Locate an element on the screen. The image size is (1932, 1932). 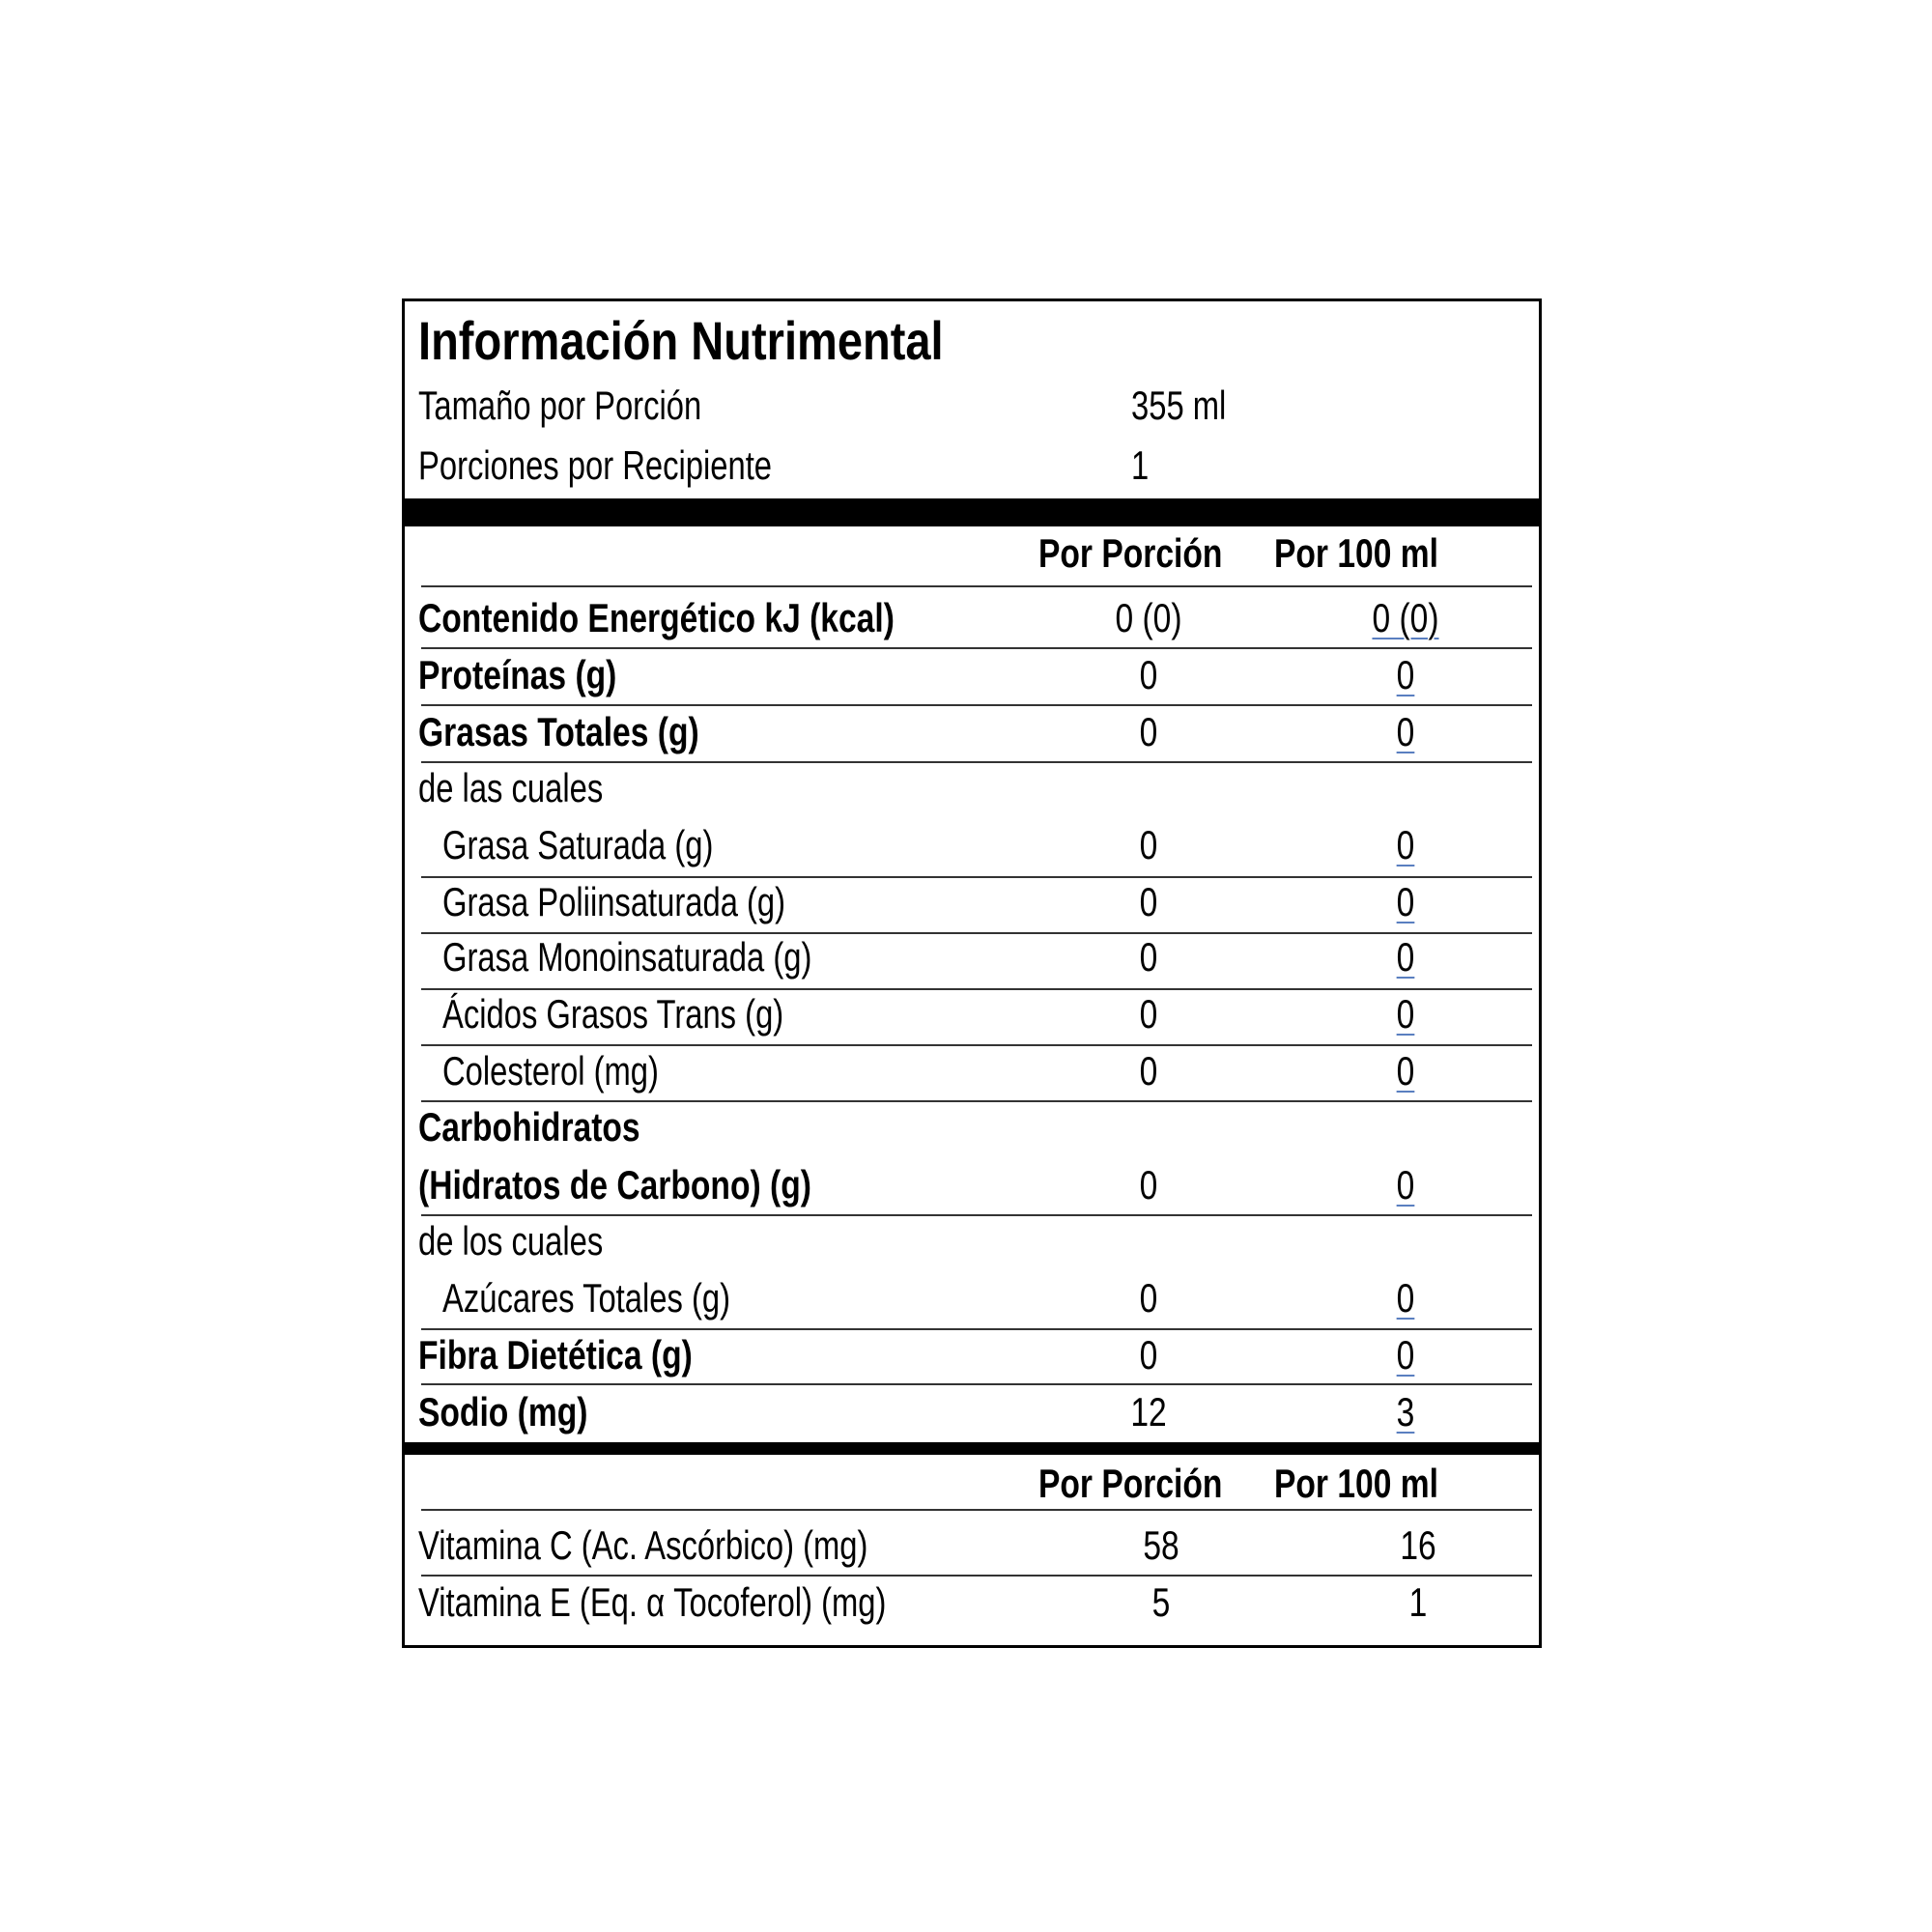
nutrient-label: Grasa Poliinsaturada (g) is located at coordinates (614, 901).